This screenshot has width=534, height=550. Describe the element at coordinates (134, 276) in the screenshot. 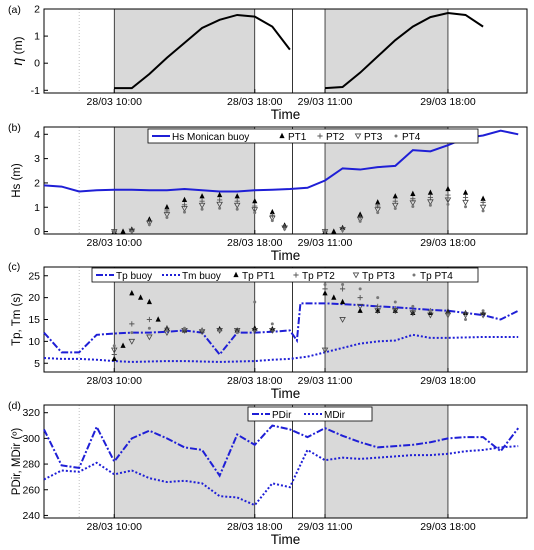

I see `legend-label: Tp buoy` at that location.